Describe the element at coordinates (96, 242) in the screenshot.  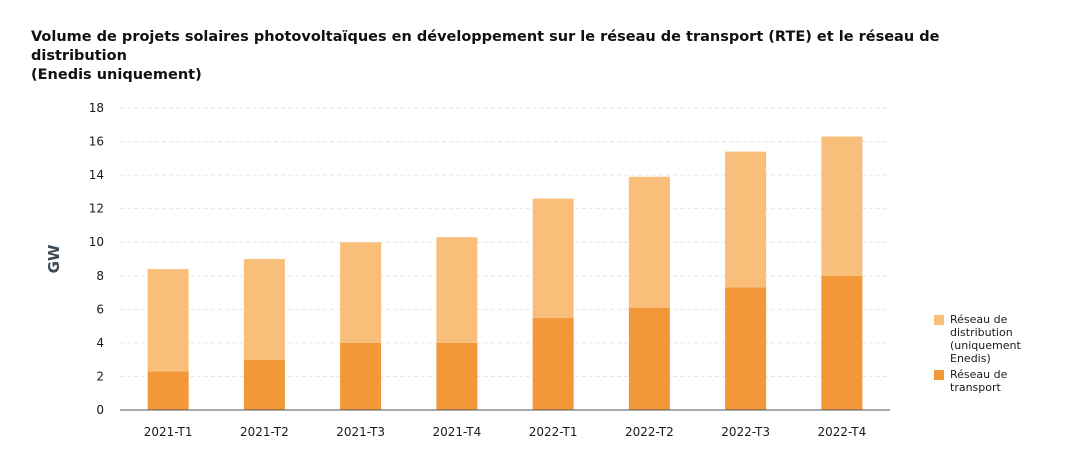
I see `y-tick-label: 10` at that location.